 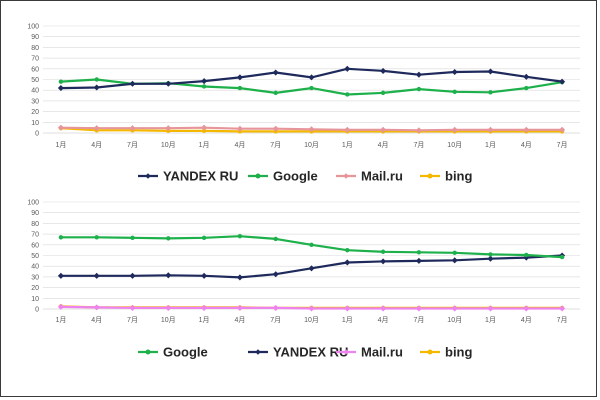 I want to click on y-tick-label: 0, so click(x=37, y=310).